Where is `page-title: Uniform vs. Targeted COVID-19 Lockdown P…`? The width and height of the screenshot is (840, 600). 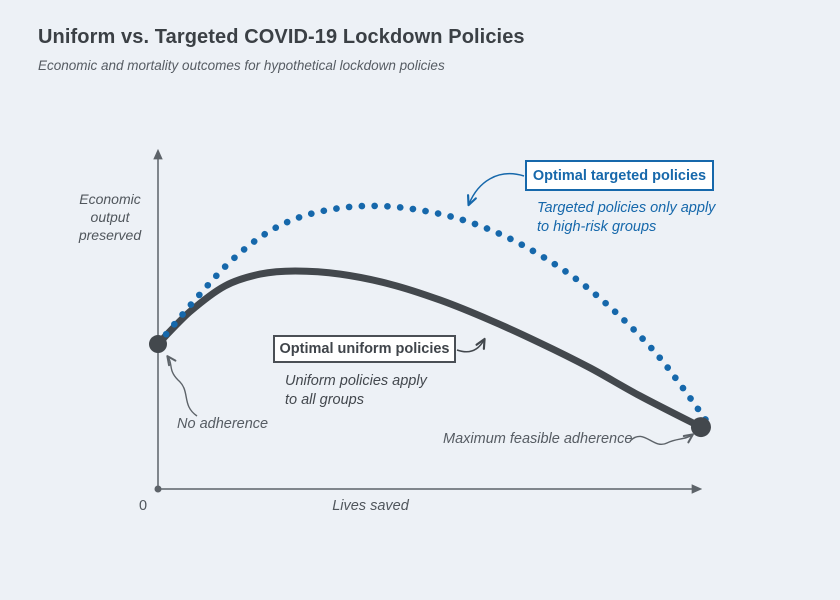
page-title: Uniform vs. Targeted COVID-19 Lockdown P… is located at coordinates (281, 37).